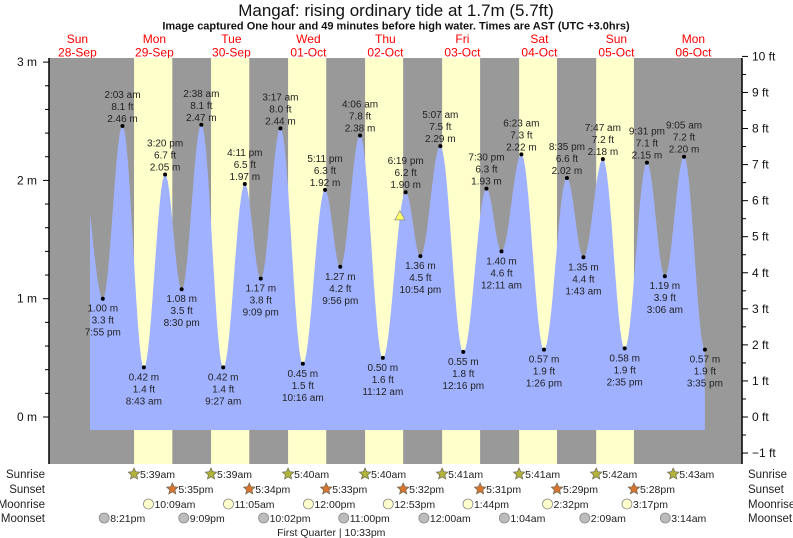 The width and height of the screenshot is (793, 538). What do you see at coordinates (360, 118) in the screenshot?
I see `high-tide-point: 4:06 am7.8 ft2.38 m` at bounding box center [360, 118].